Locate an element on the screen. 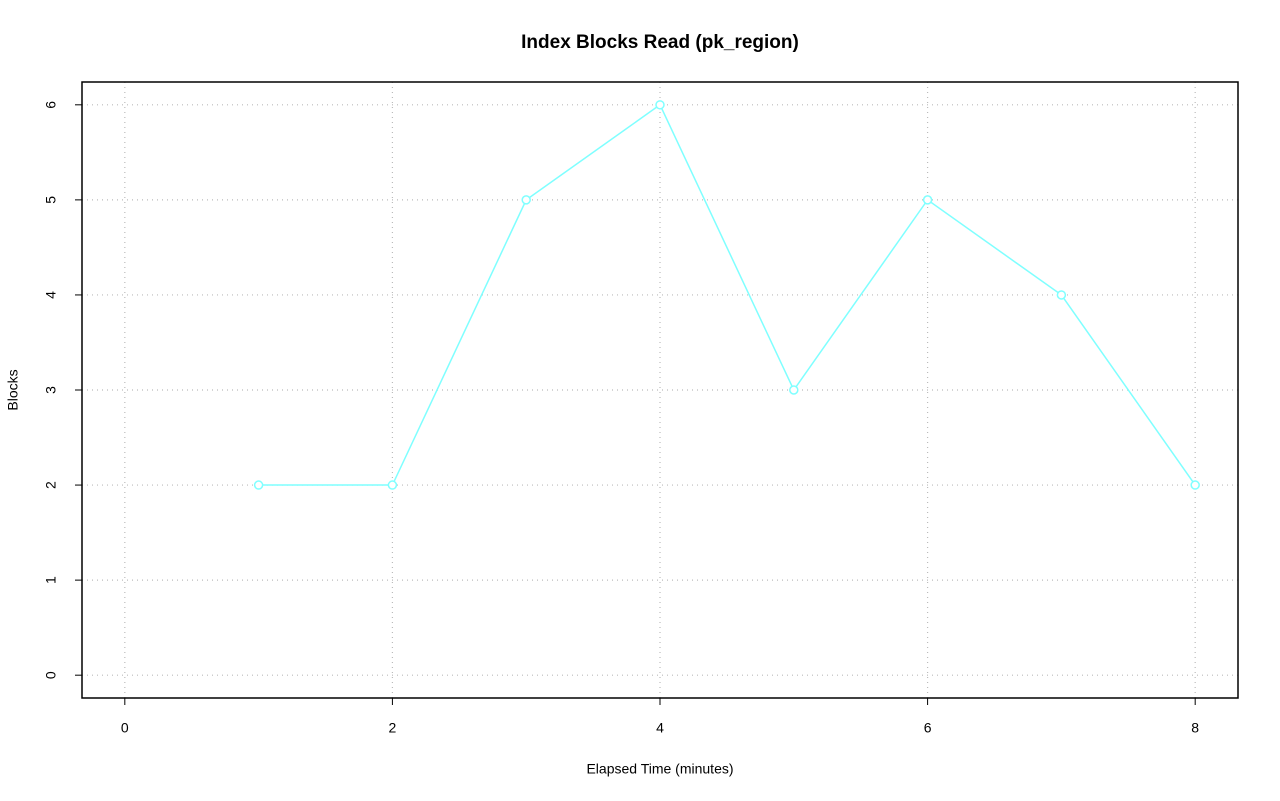 Image resolution: width=1280 pixels, height=801 pixels. x-tick-label: 8 is located at coordinates (1195, 728).